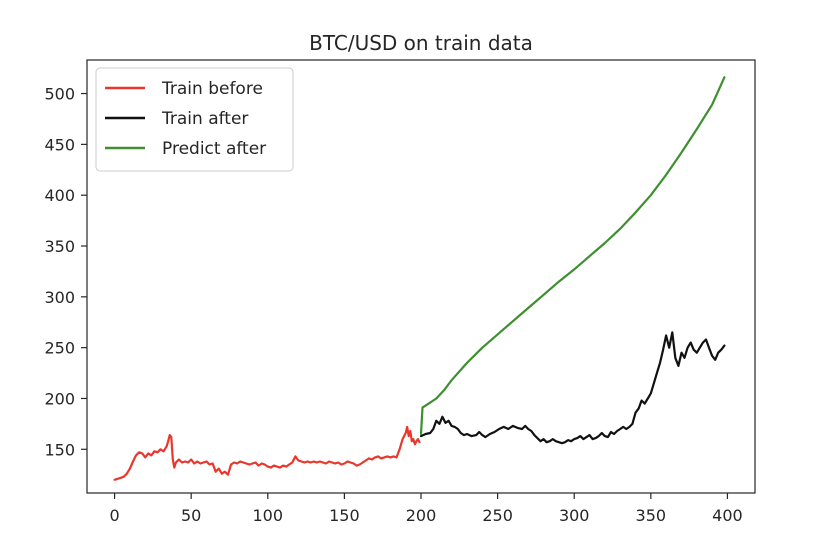  I want to click on x-tick-label-8: 400, so click(727, 515).